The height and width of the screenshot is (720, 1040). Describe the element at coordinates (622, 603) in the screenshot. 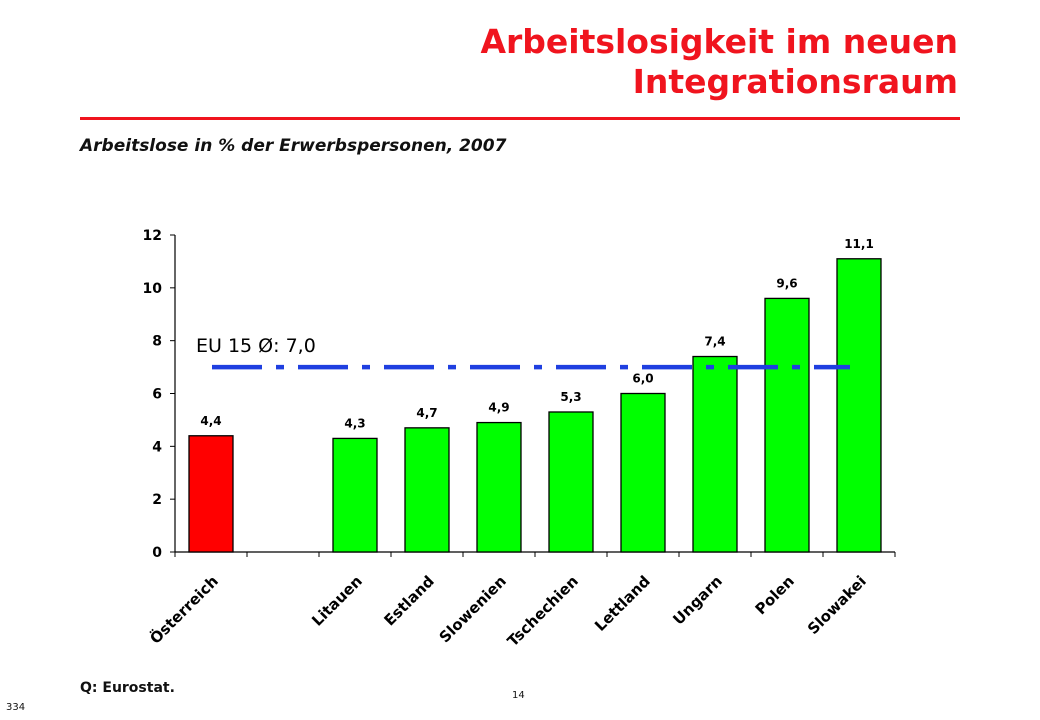

I see `x-category-label: Lettland` at that location.